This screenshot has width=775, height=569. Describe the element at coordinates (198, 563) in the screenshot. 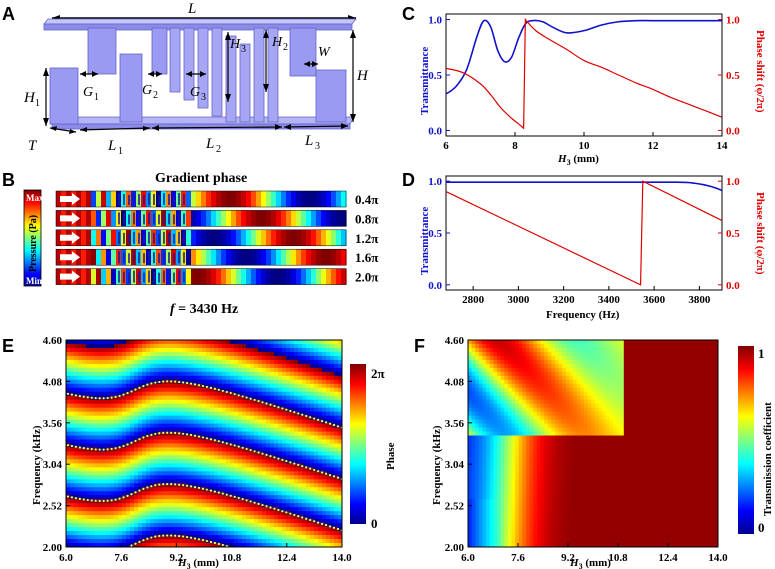

I see `panel-e-xlabel: H3 (mm)` at that location.